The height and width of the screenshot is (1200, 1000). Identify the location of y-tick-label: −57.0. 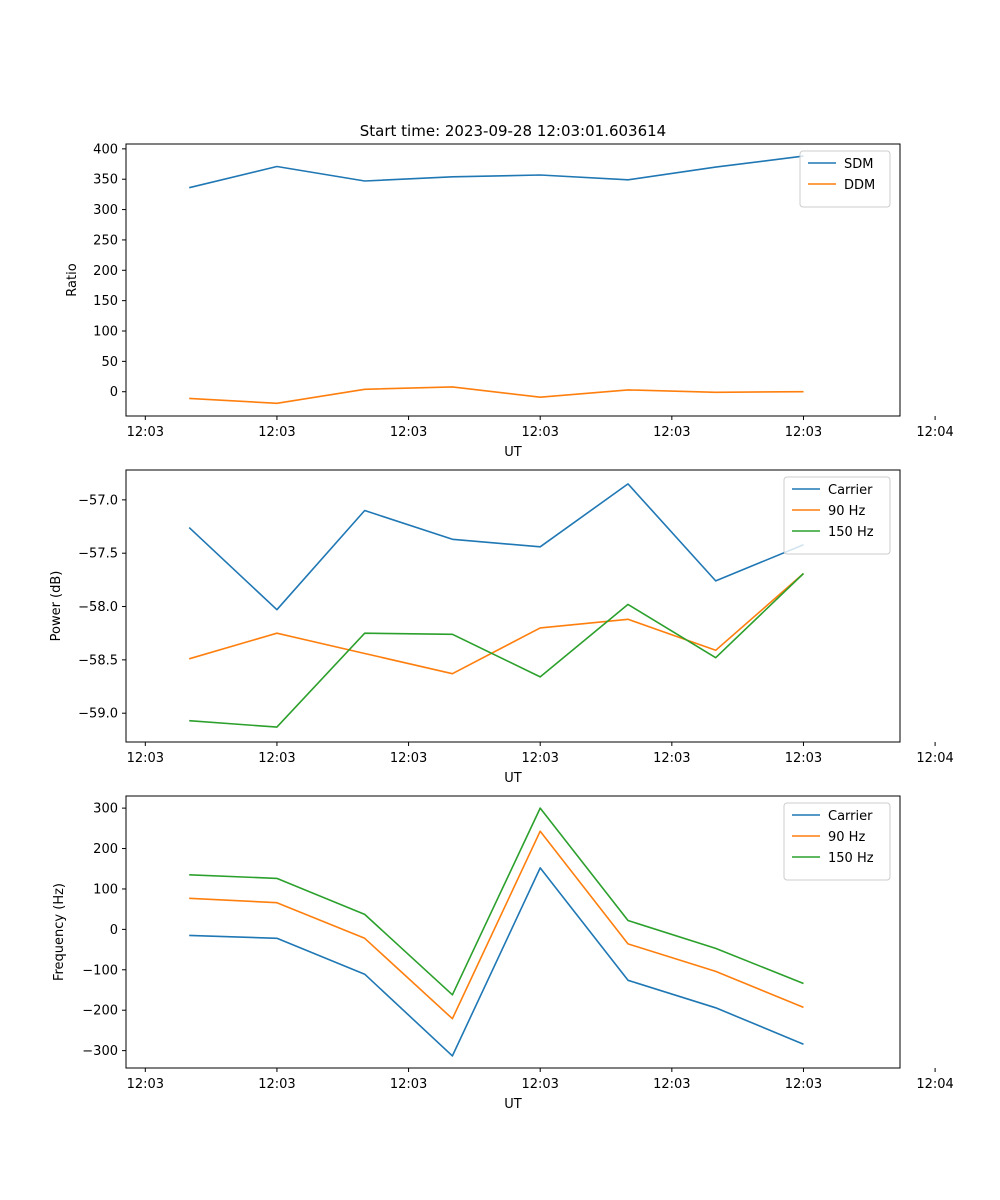
(98, 500).